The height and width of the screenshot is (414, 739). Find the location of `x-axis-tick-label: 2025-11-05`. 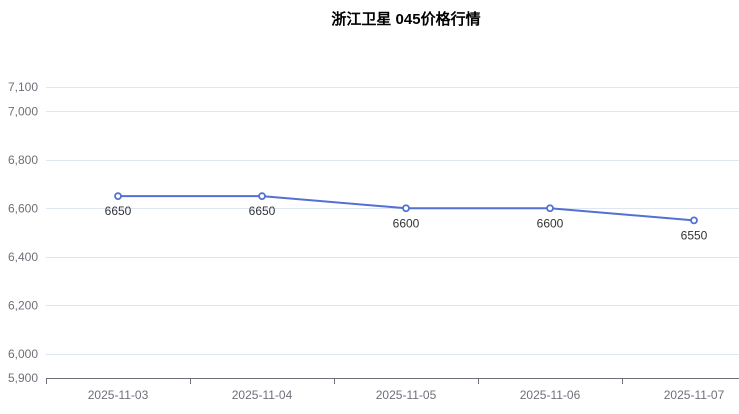

x-axis-tick-label: 2025-11-05 is located at coordinates (406, 395).